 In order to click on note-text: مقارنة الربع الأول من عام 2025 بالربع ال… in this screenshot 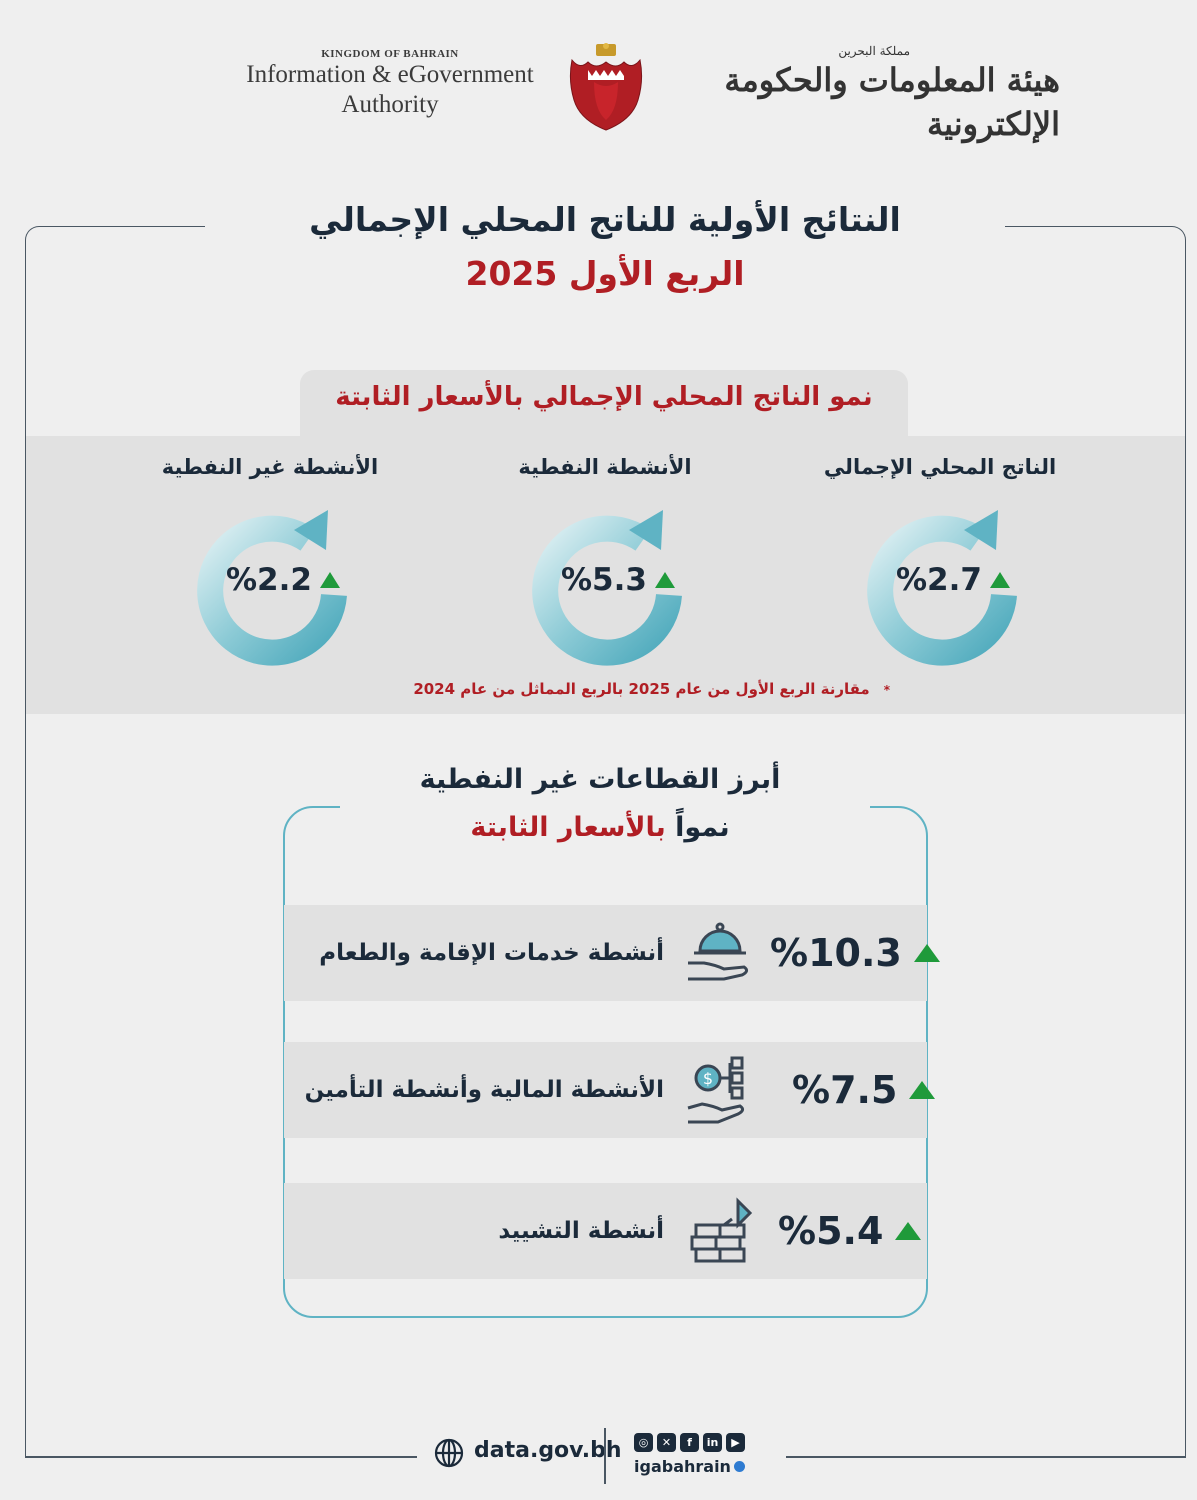, I will do `click(641, 689)`.